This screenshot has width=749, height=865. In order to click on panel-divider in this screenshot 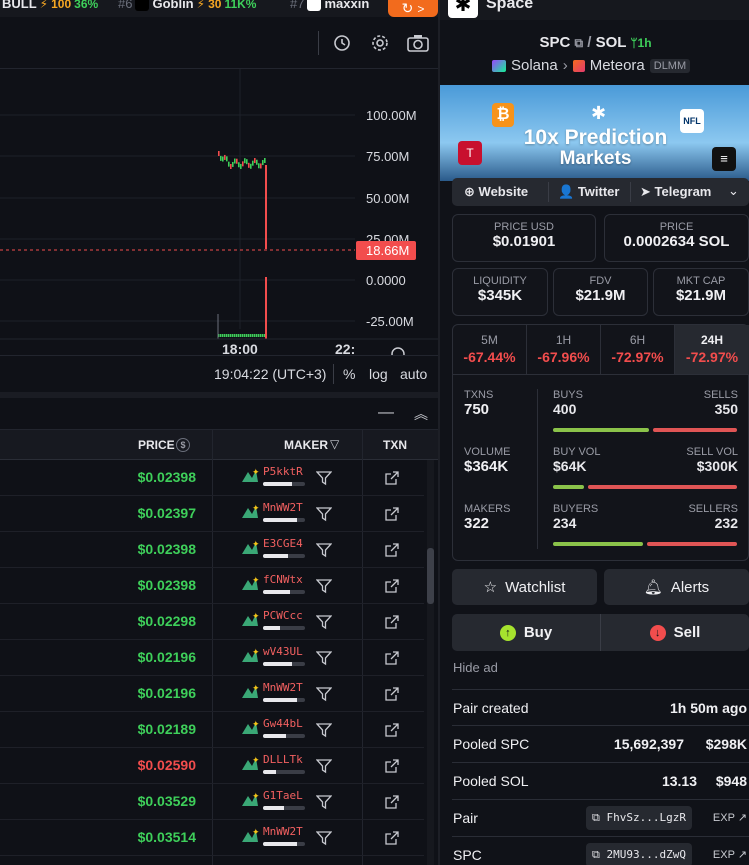, I will do `click(219, 395)`.